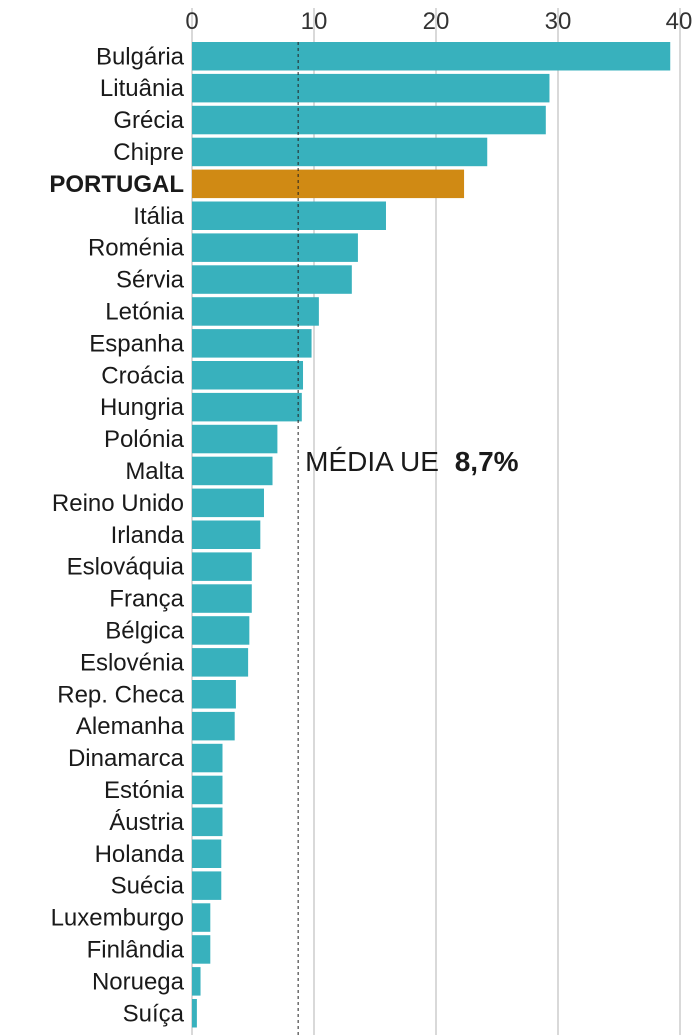 The width and height of the screenshot is (700, 1035). What do you see at coordinates (328, 184) in the screenshot?
I see `bar-highlight` at bounding box center [328, 184].